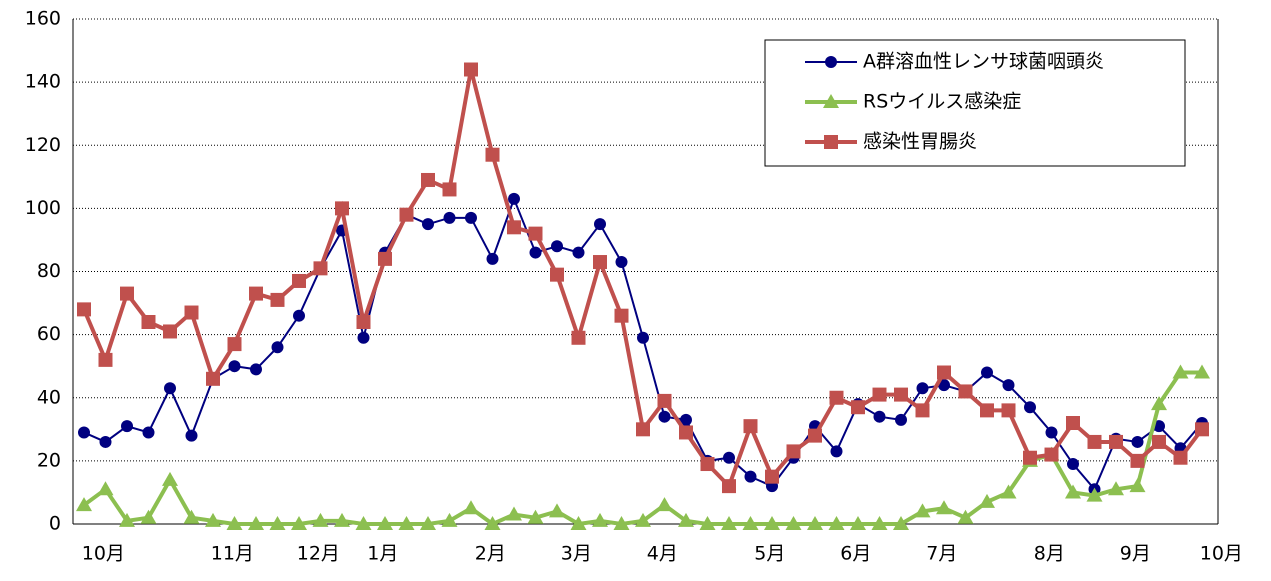  What do you see at coordinates (855, 554) in the screenshot?
I see `x-tick-label: 6月` at bounding box center [855, 554].